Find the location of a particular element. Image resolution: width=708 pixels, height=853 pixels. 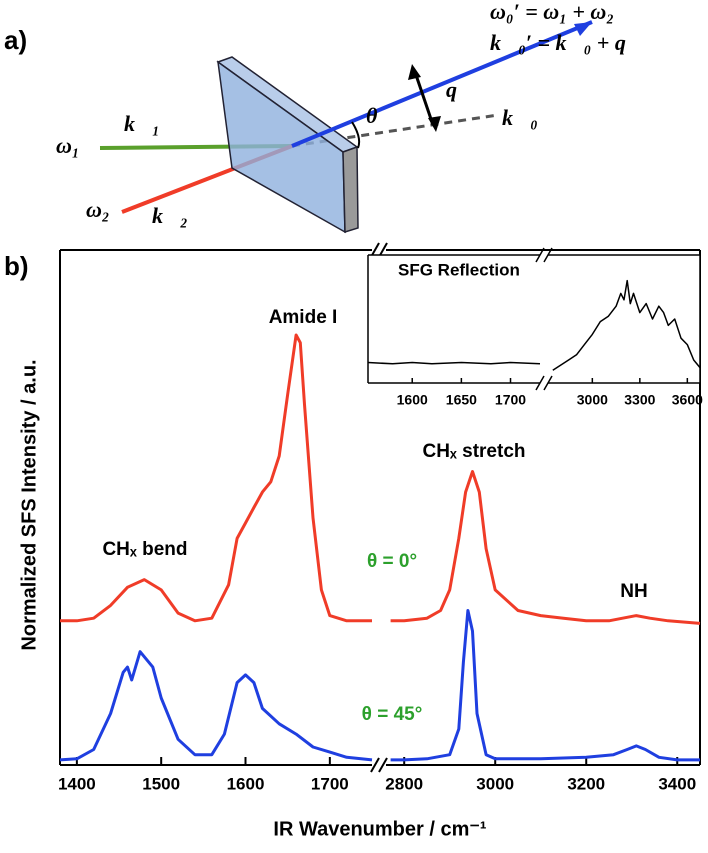

x-tick-label: 3400 is located at coordinates (677, 783).